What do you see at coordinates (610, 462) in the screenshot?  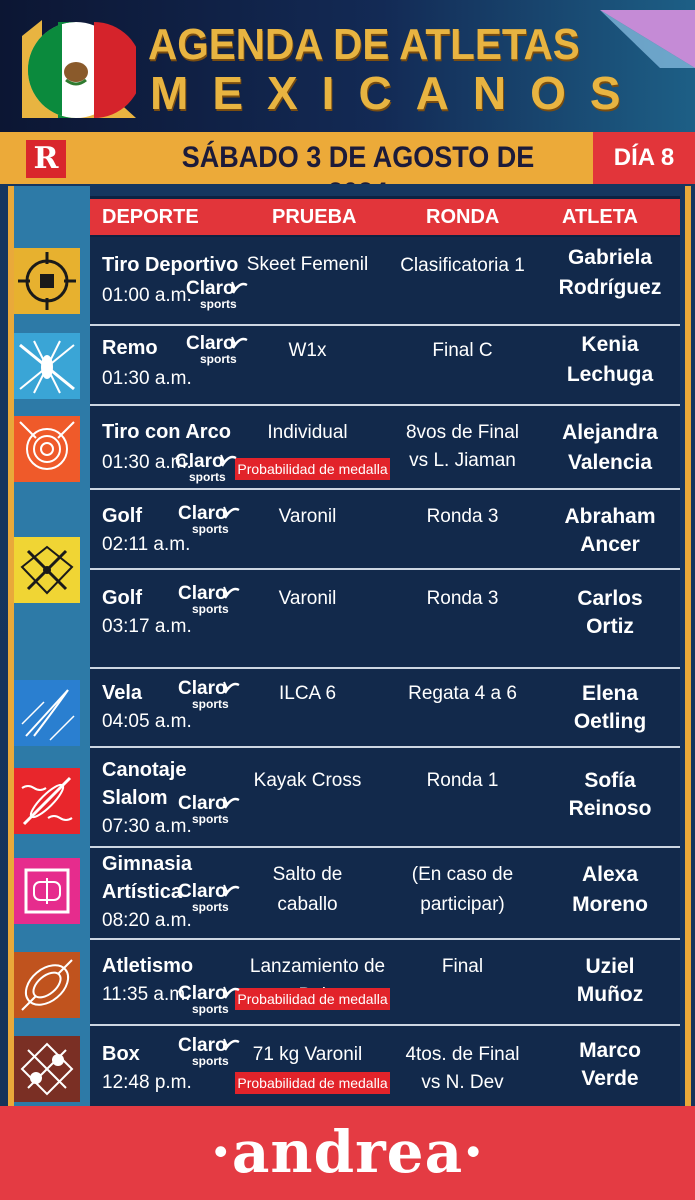 I see `athlete-last-name: Valencia` at bounding box center [610, 462].